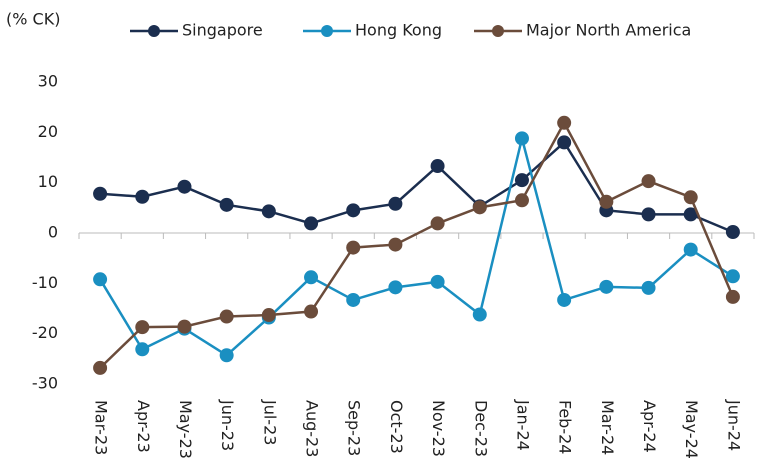  I want to click on y-tick-label: -30, so click(45, 383).